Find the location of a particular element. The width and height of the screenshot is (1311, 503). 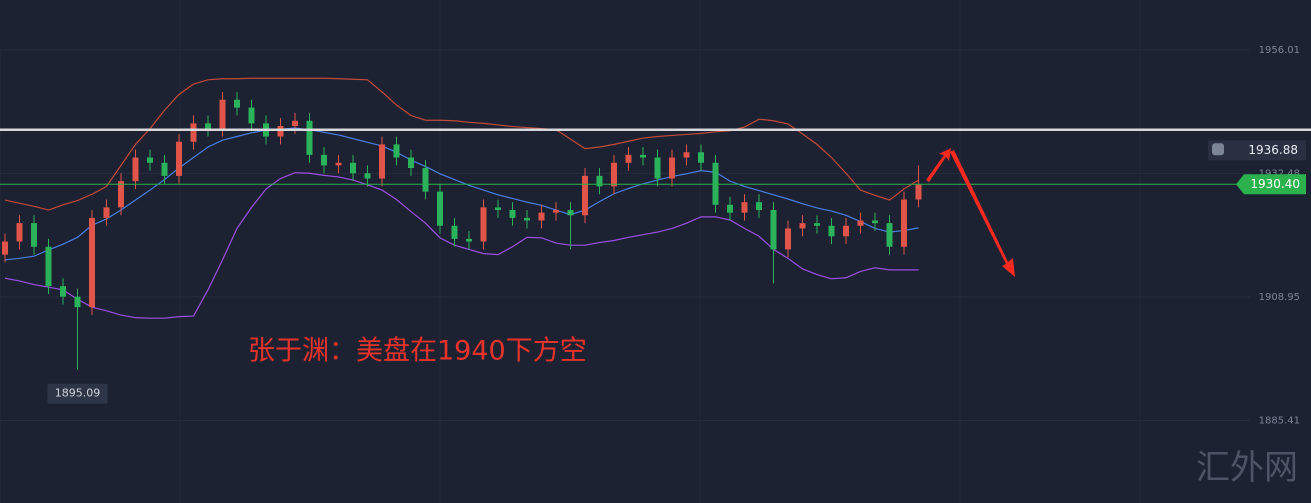

ask-box is located at coordinates (1257, 150).